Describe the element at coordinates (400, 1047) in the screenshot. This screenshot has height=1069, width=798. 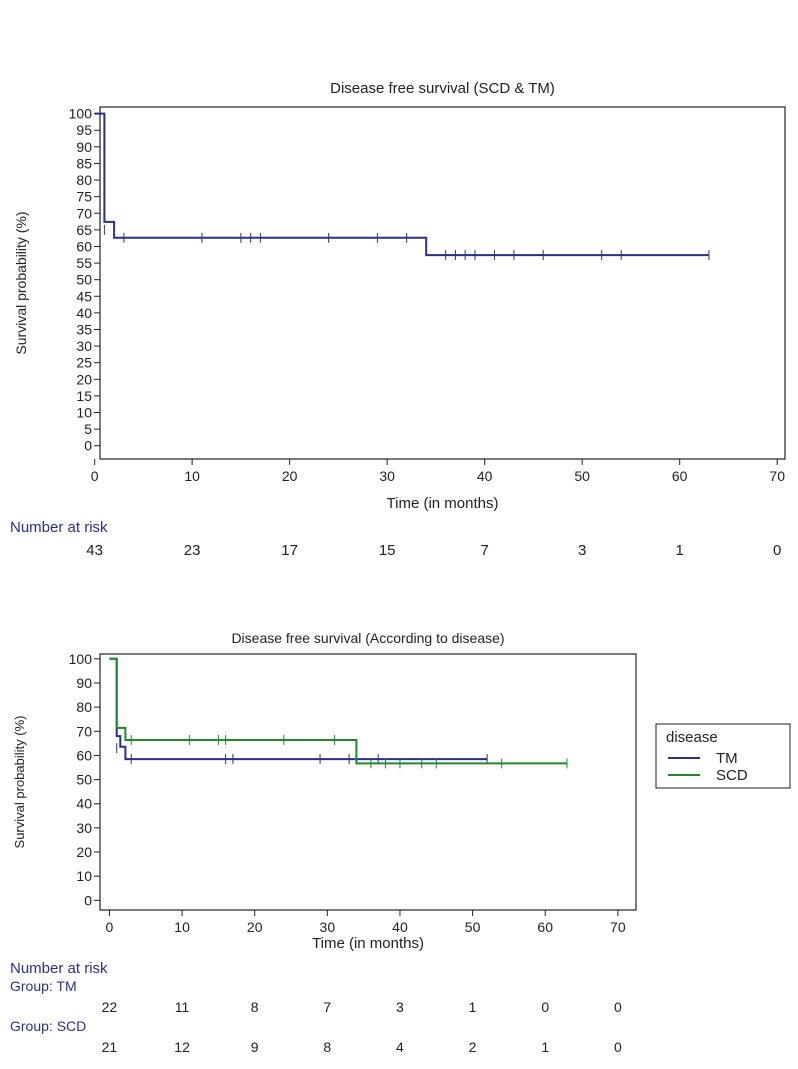
I see `risk-count: 4` at that location.